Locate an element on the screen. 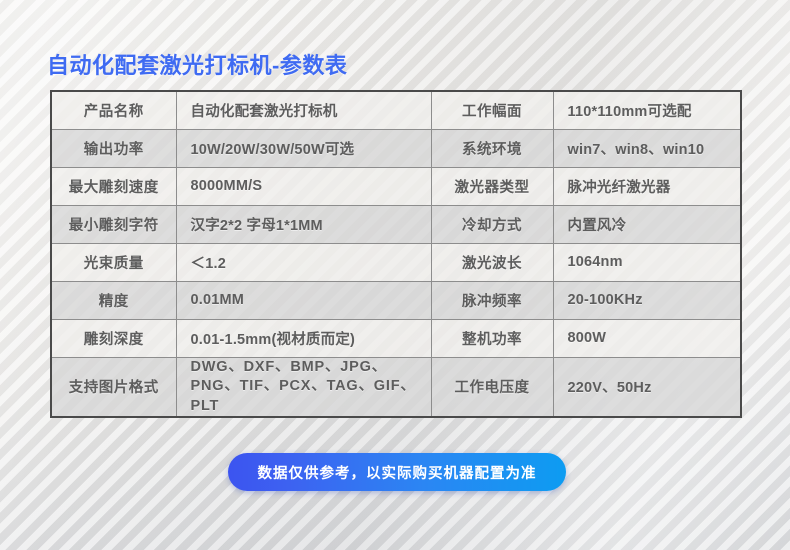 The height and width of the screenshot is (550, 790). table-row: 最大雕刻速度 8000MM/S 激光器类型 脉冲光纤激光器 is located at coordinates (396, 186).